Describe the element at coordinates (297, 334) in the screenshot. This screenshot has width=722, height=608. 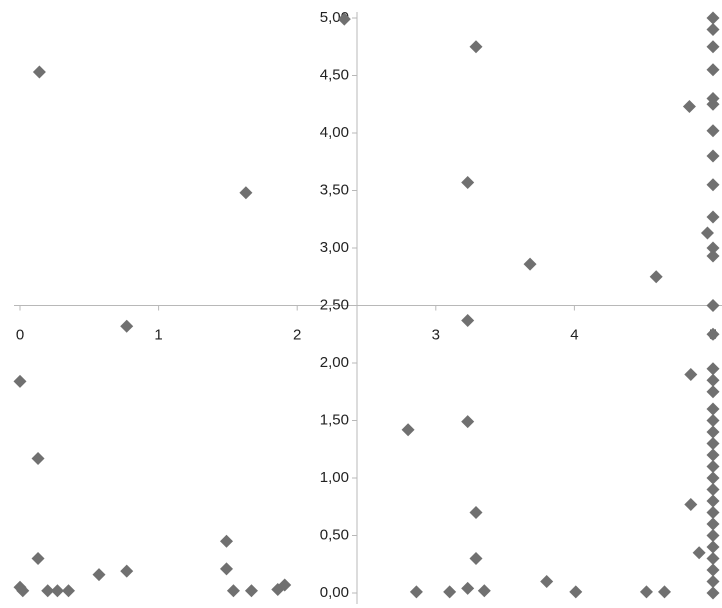
I see `x-tick-label: 2` at that location.